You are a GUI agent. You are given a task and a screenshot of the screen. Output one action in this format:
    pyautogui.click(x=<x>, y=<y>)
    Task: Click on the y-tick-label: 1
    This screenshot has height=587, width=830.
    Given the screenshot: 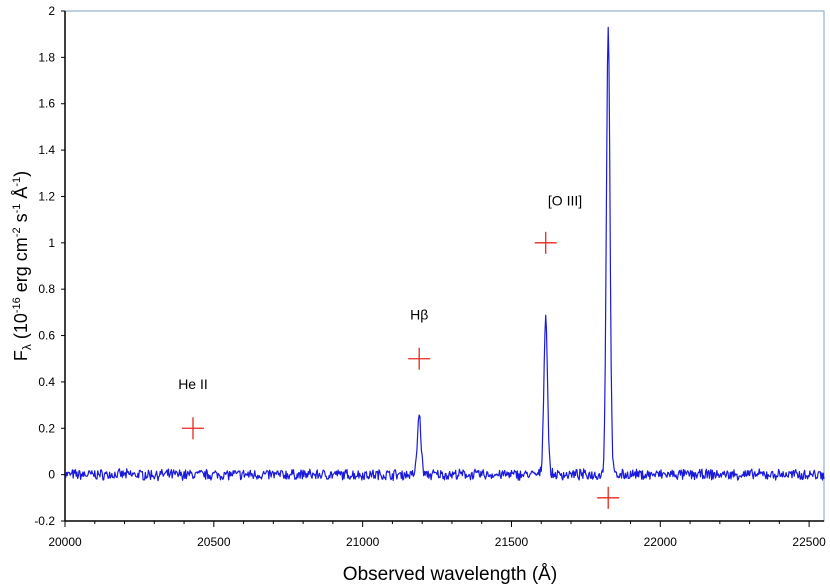 What is the action you would take?
    pyautogui.click(x=51, y=243)
    